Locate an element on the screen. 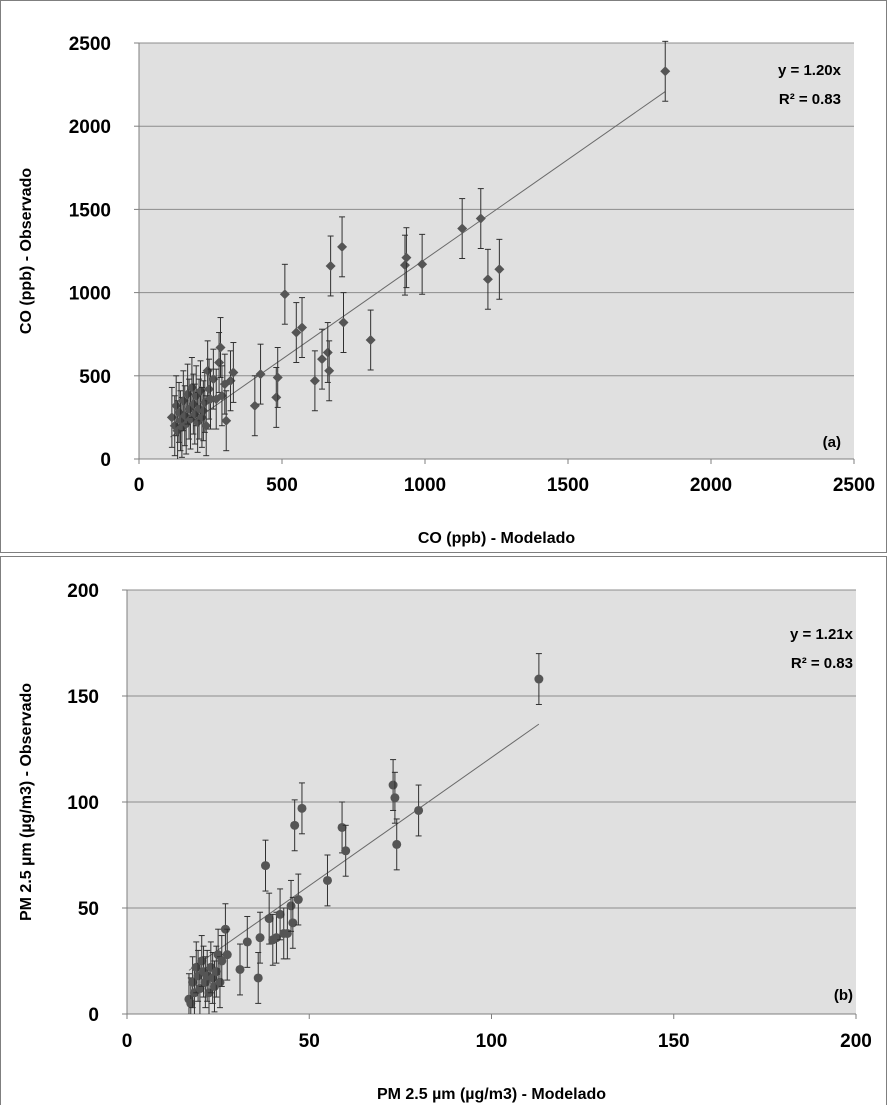 Image resolution: width=889 pixels, height=1106 pixels. x-tick-label: 50 is located at coordinates (309, 1041).